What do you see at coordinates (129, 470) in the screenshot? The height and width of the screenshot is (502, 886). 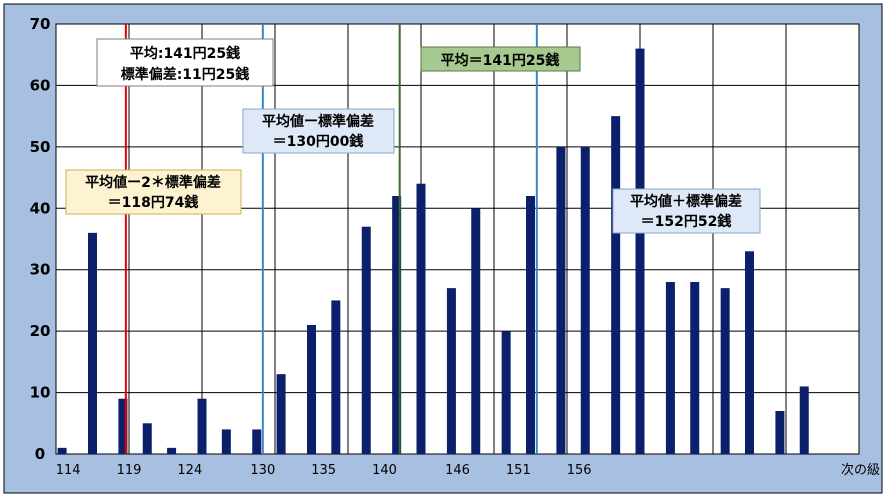 I see `x-tick-label: 119` at bounding box center [129, 470].